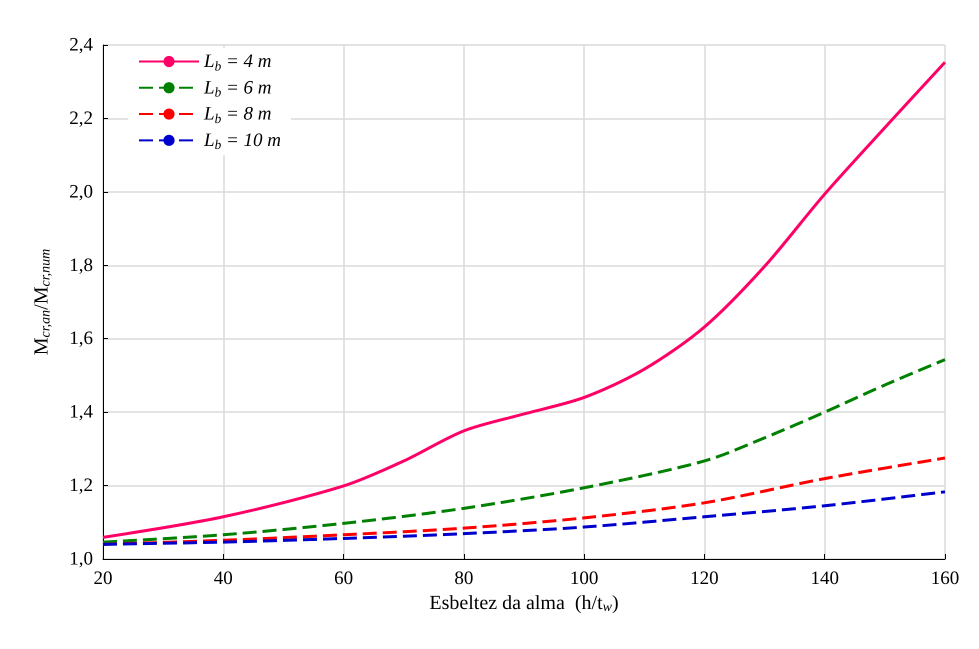  Describe the element at coordinates (464, 578) in the screenshot. I see `x-tick-label: 80` at that location.